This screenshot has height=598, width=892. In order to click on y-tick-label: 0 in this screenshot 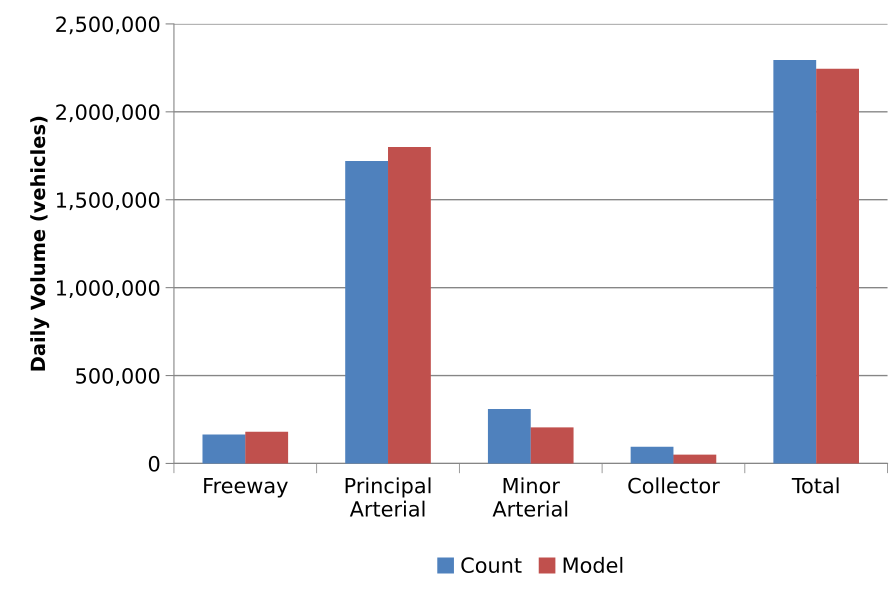, I will do `click(154, 464)`.